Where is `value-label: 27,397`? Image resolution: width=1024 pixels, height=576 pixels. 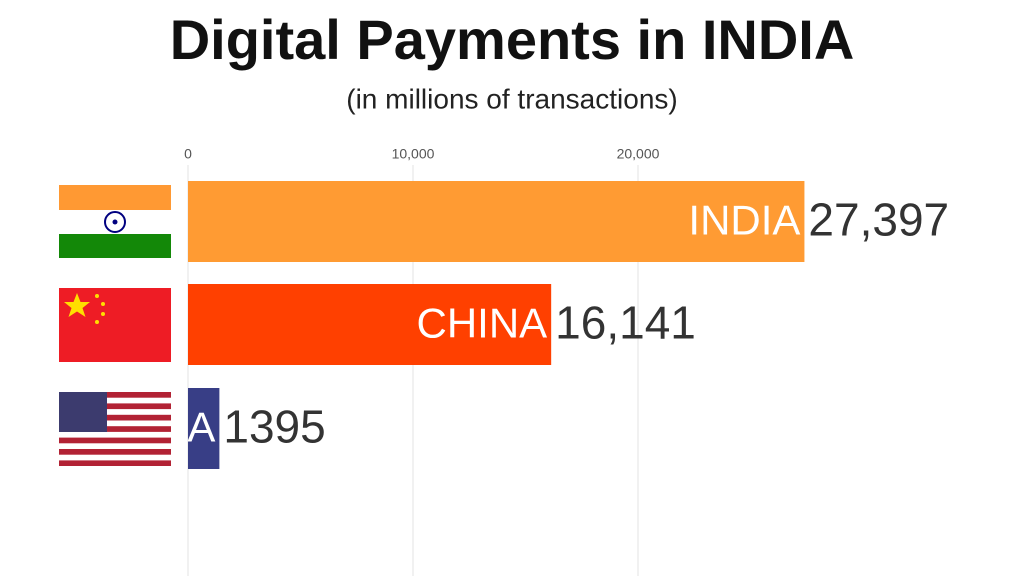
value-label: 27,397 is located at coordinates (878, 220).